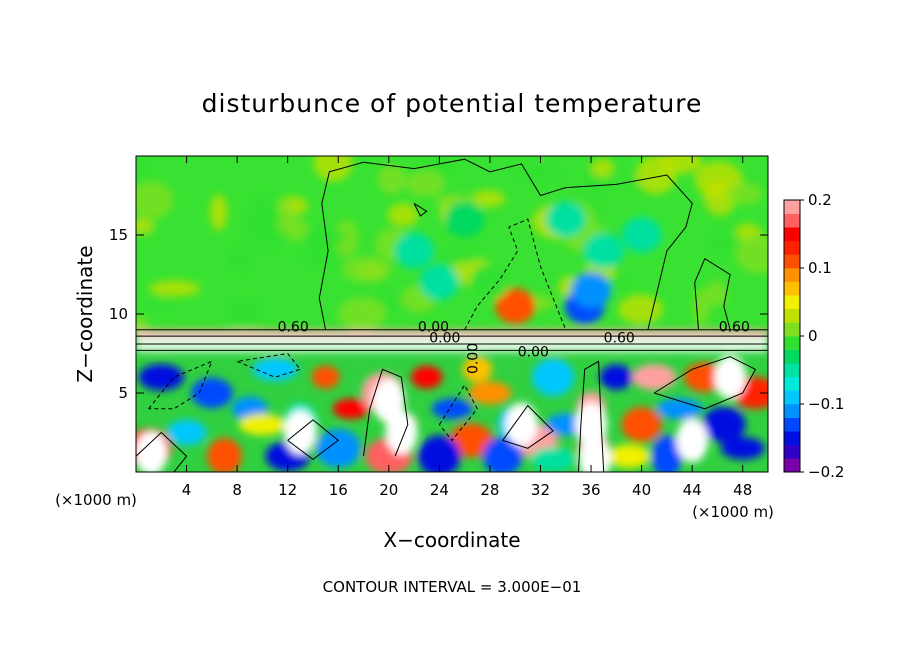  I want to click on x-tick-label: 12, so click(287, 490).